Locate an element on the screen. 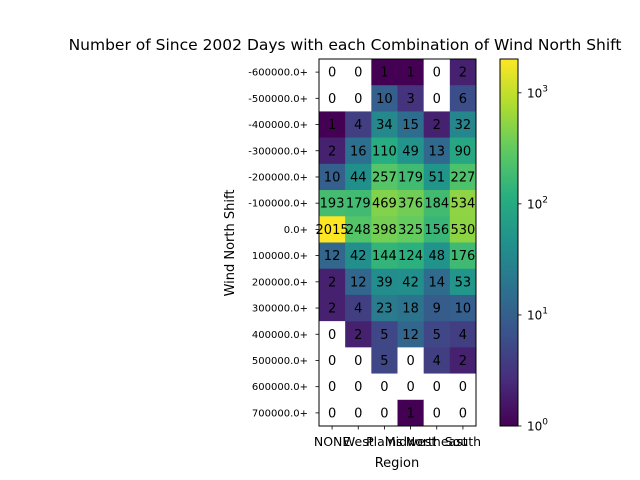 The image size is (640, 480). cell-value-label: 1 is located at coordinates (410, 413).